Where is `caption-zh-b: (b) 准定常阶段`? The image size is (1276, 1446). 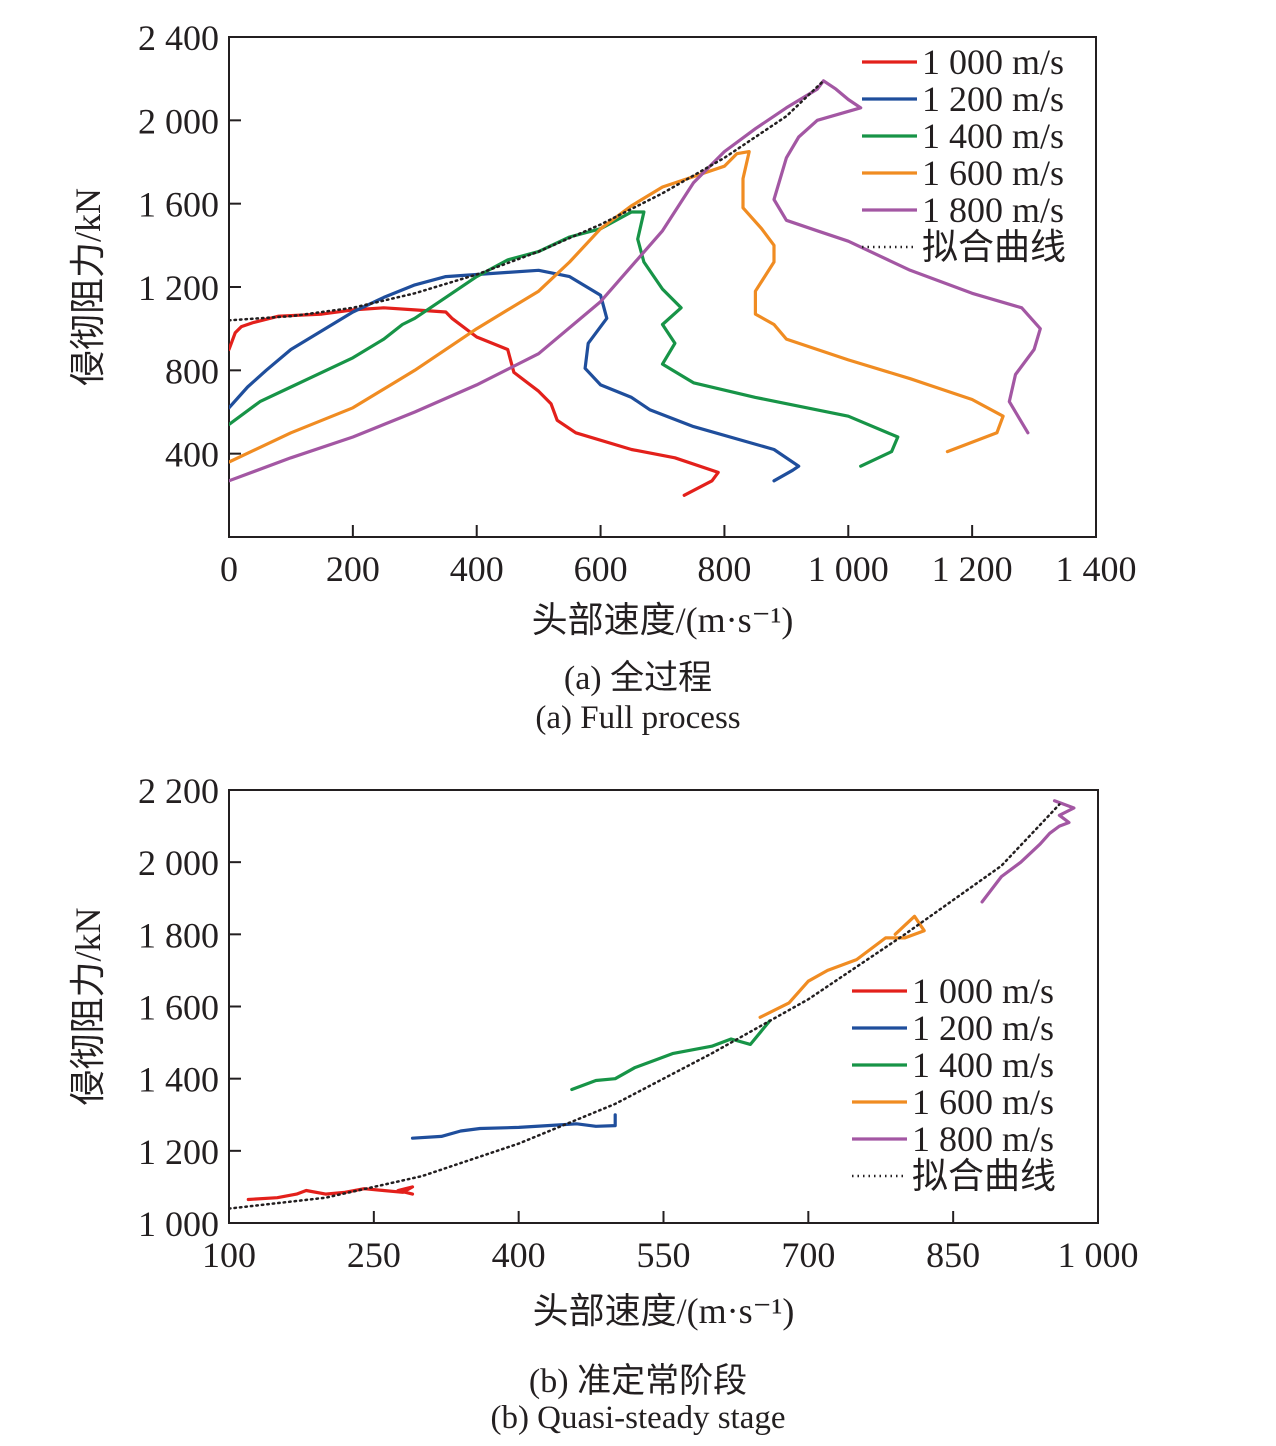
caption-zh-b: (b) 准定常阶段 is located at coordinates (638, 1381).